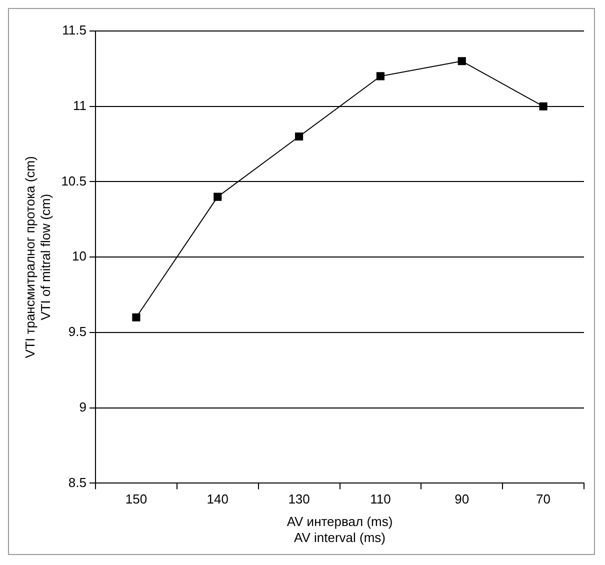  What do you see at coordinates (299, 499) in the screenshot?
I see `x-tick-label: 130` at bounding box center [299, 499].